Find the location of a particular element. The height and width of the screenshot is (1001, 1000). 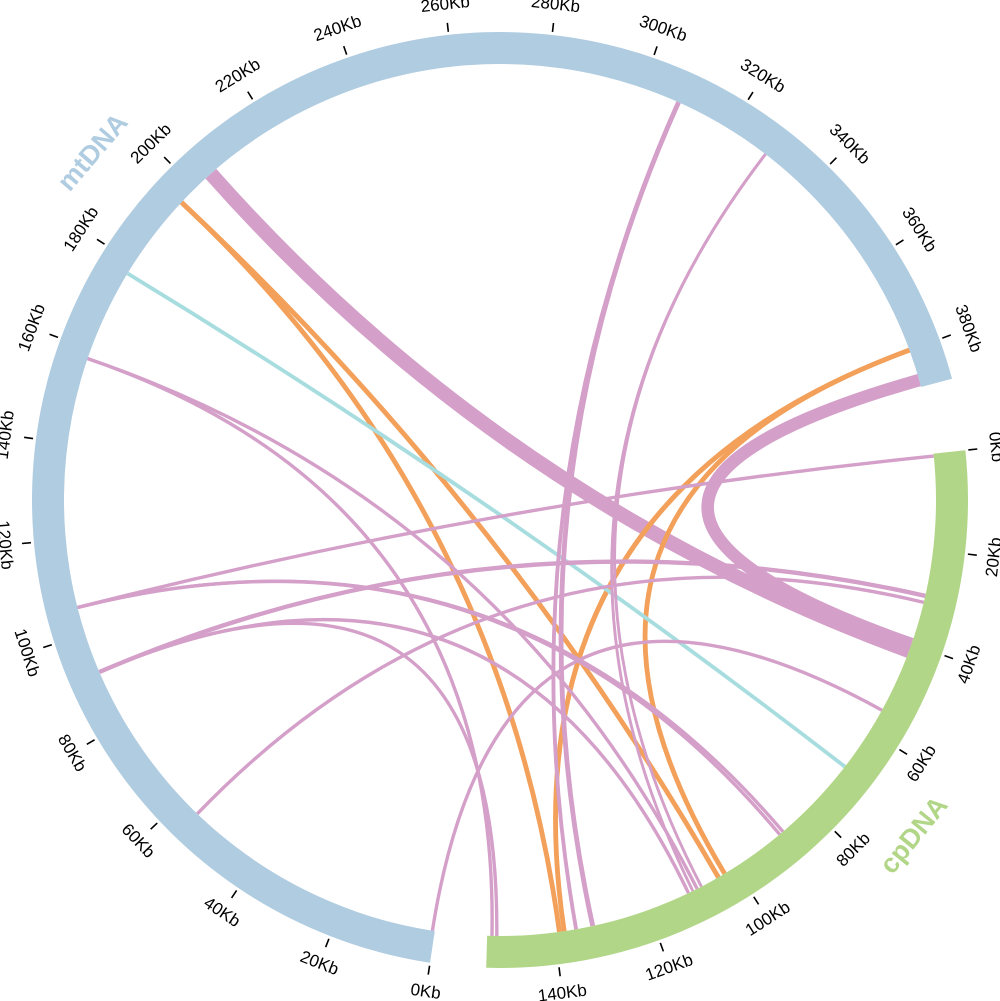

mtDNA-tick-label: 280Kb is located at coordinates (555, 8).